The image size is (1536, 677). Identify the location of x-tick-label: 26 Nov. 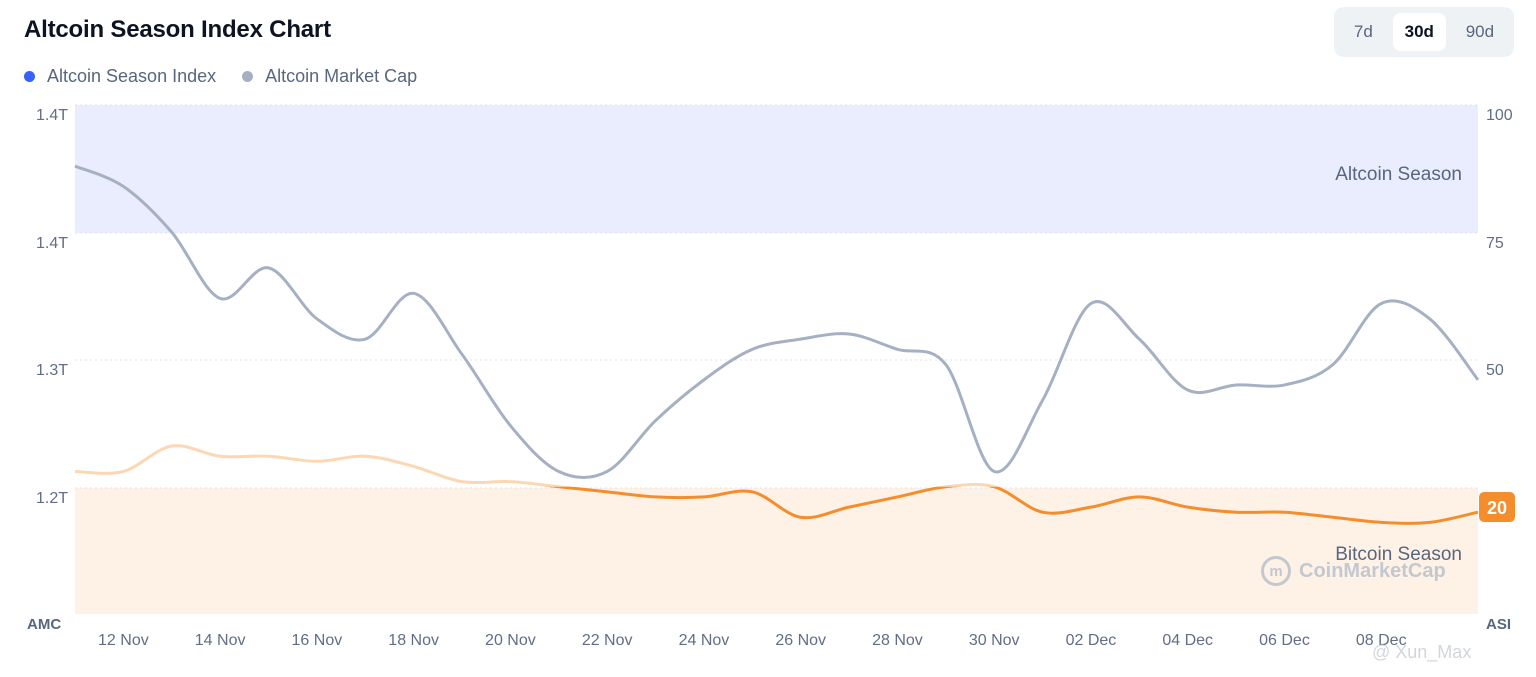
(800, 640).